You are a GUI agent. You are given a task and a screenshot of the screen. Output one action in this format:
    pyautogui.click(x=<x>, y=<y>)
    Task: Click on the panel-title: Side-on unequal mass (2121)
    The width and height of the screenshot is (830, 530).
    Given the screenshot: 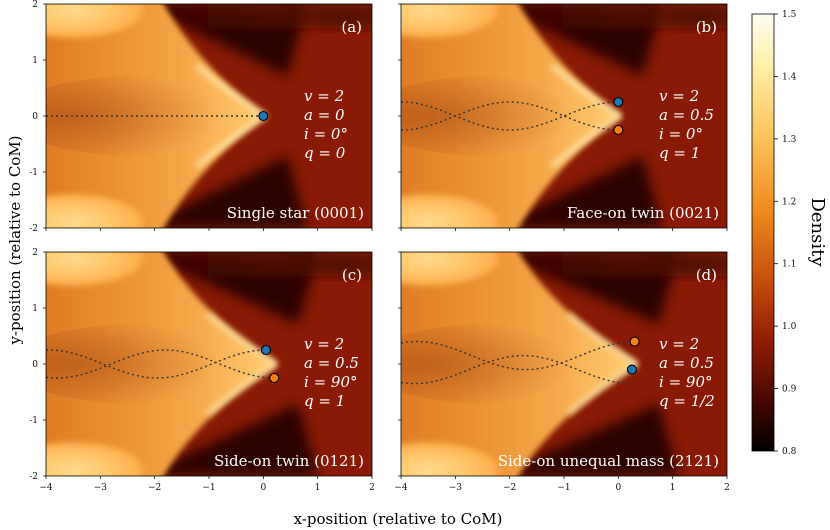 What is the action you would take?
    pyautogui.click(x=608, y=461)
    